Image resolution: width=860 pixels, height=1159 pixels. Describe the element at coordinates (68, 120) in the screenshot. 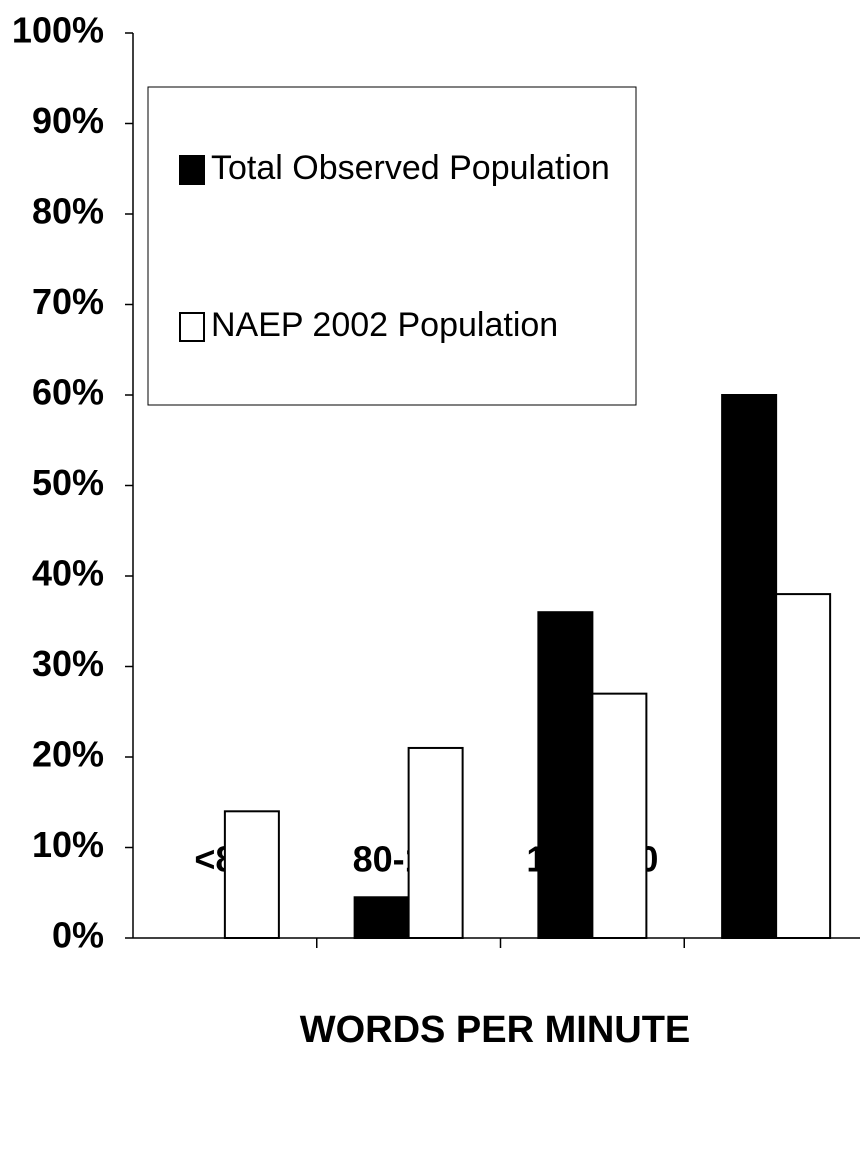

I see `y-tick-label: 90%` at that location.